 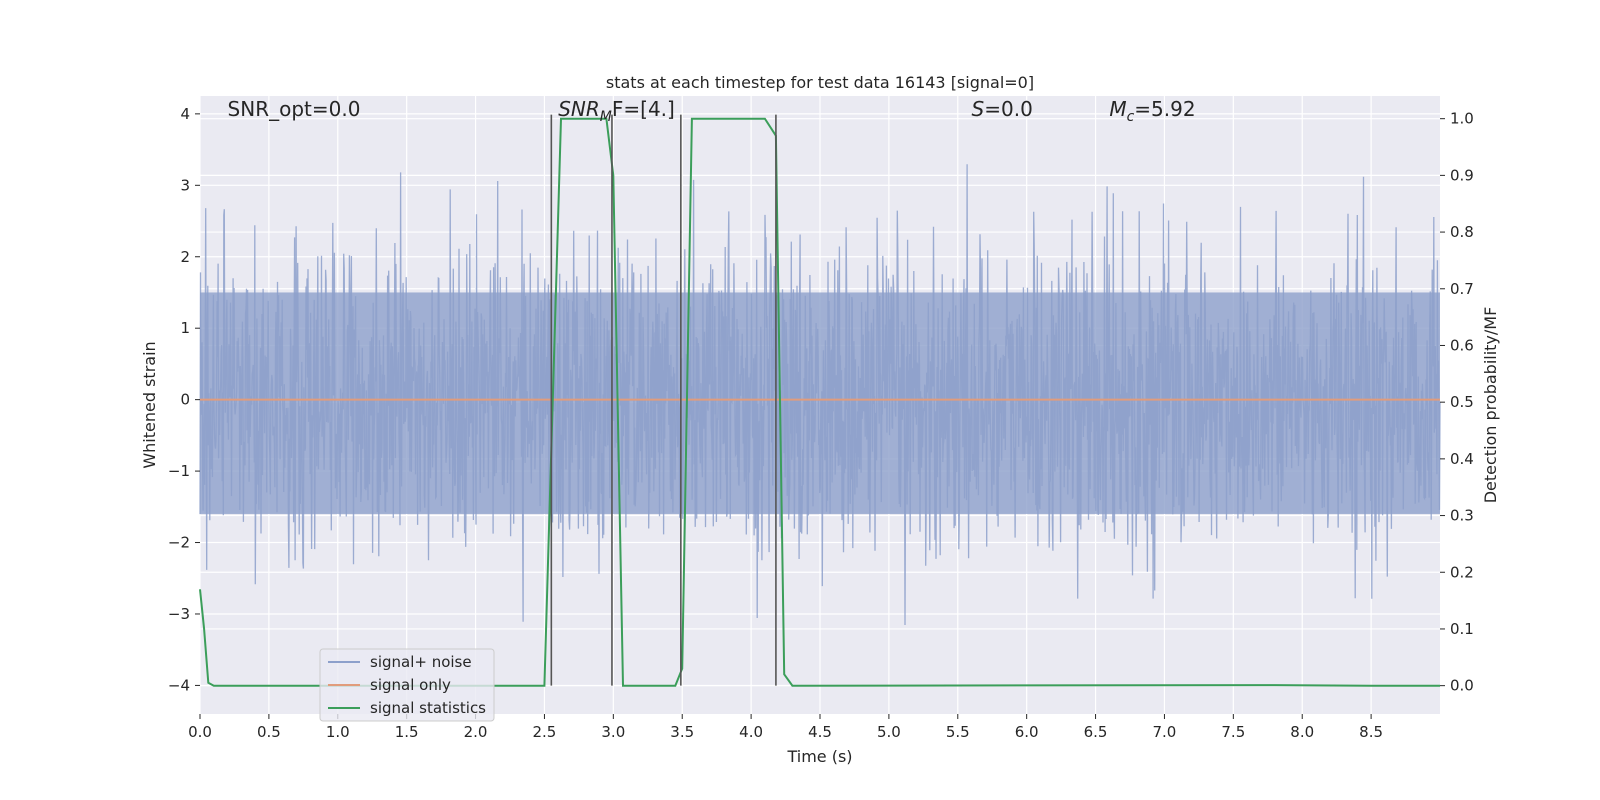 I want to click on x-tick-label: 3.0, so click(x=613, y=732).